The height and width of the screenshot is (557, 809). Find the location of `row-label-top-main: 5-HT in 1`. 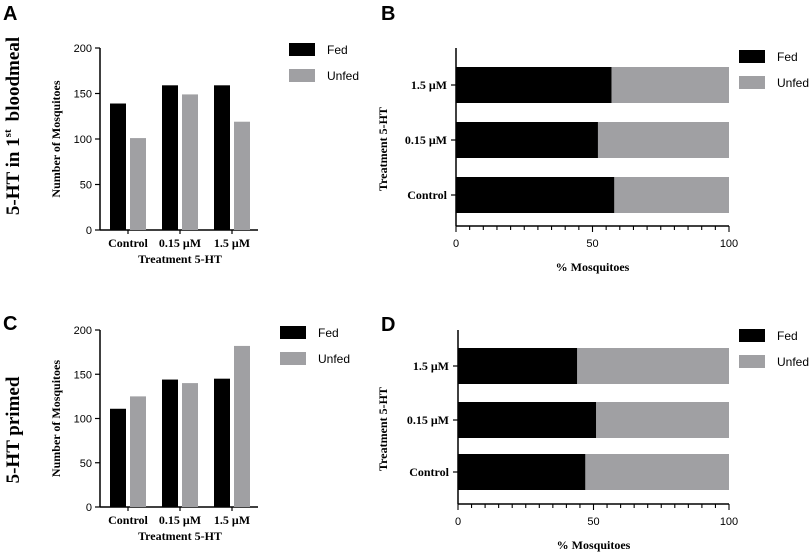

row-label-top-main: 5-HT in 1 is located at coordinates (13, 176).